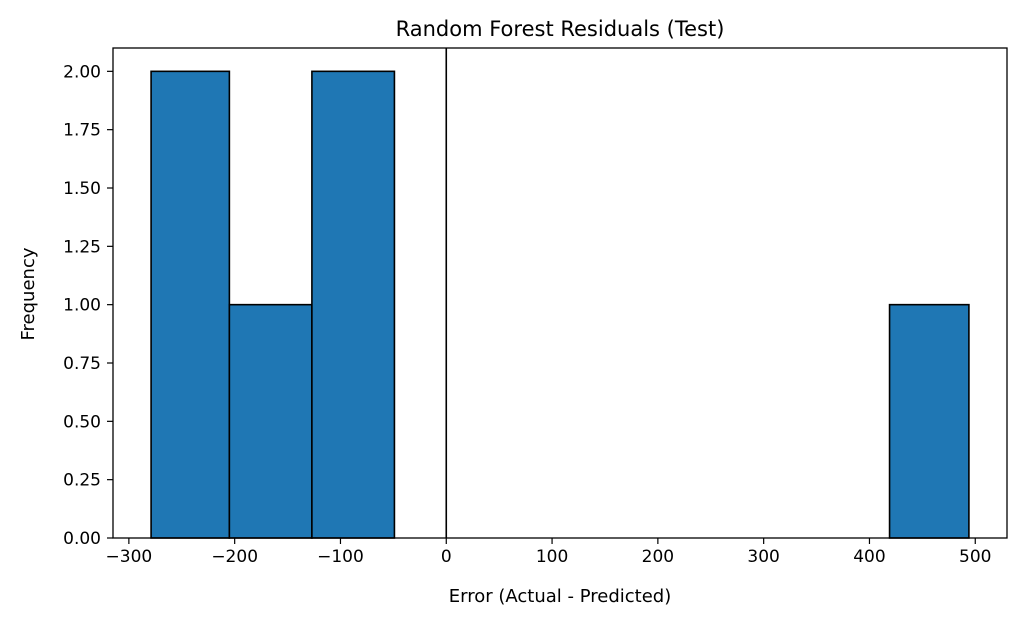 This screenshot has height=623, width=1024. Describe the element at coordinates (129, 557) in the screenshot. I see `x-tick-label: −300` at that location.